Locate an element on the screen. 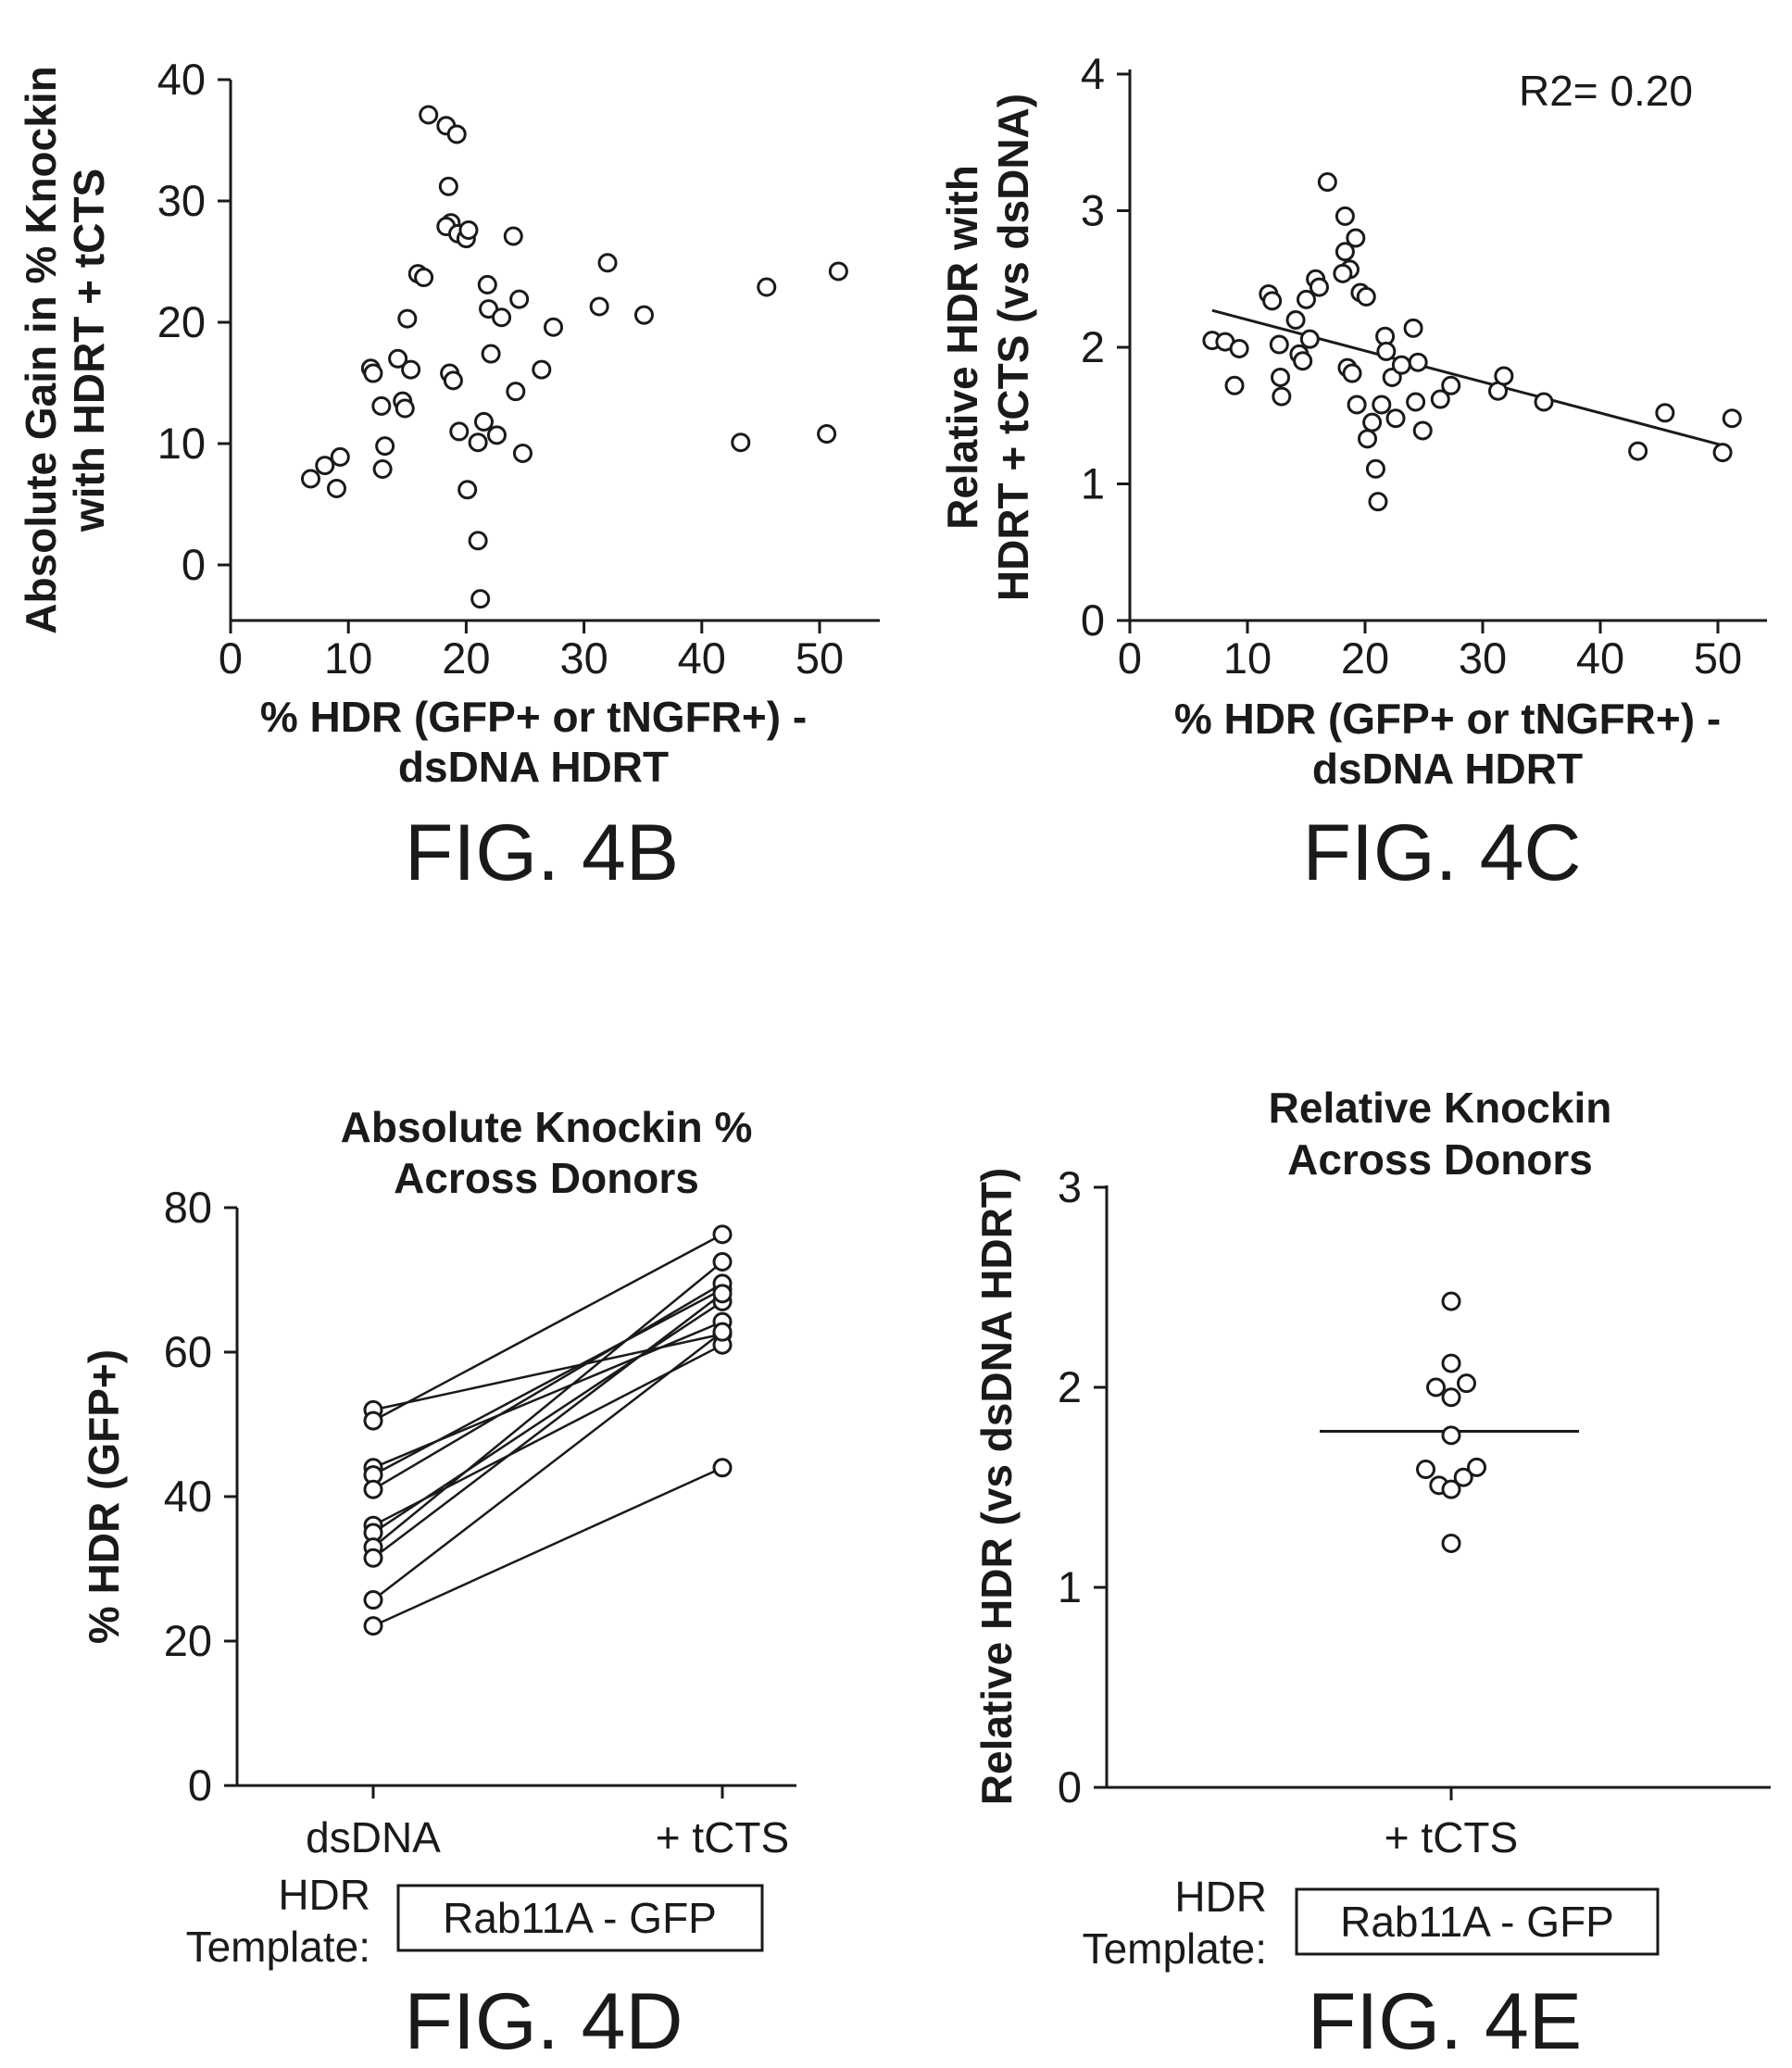 This screenshot has height=2068, width=1792. donor-lines-4d is located at coordinates (547, 1430).